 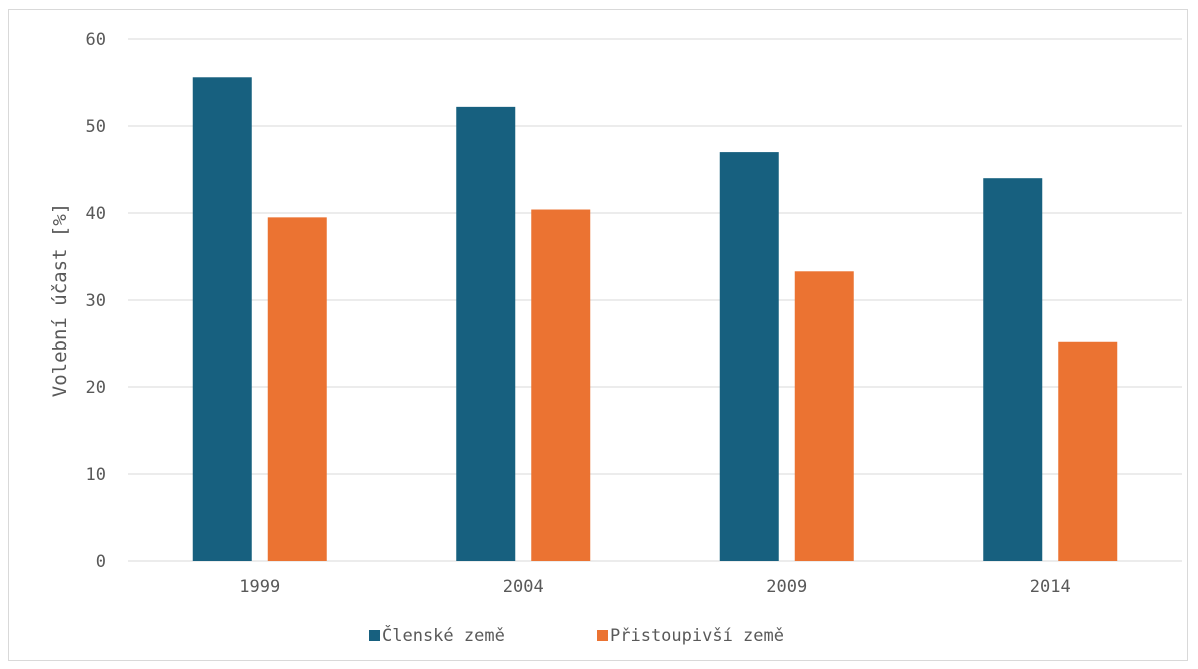 I want to click on legend-label: Přistoupivší země, so click(x=697, y=636).